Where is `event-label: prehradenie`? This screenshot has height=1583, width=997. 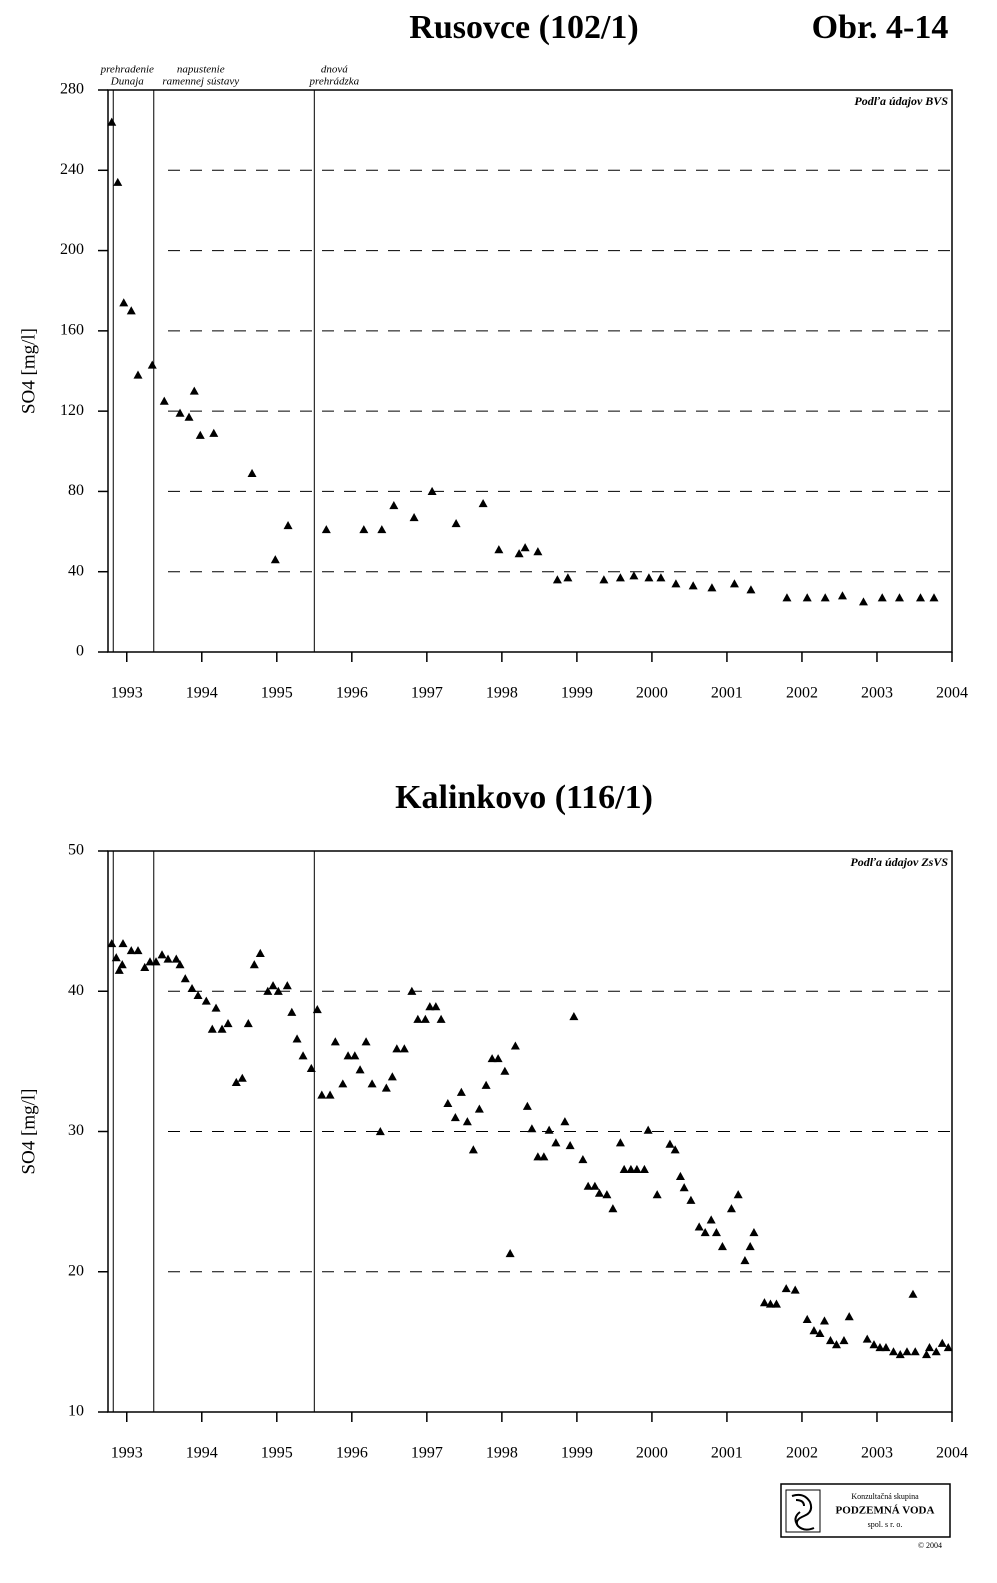
event-label: prehradenie is located at coordinates (127, 70).